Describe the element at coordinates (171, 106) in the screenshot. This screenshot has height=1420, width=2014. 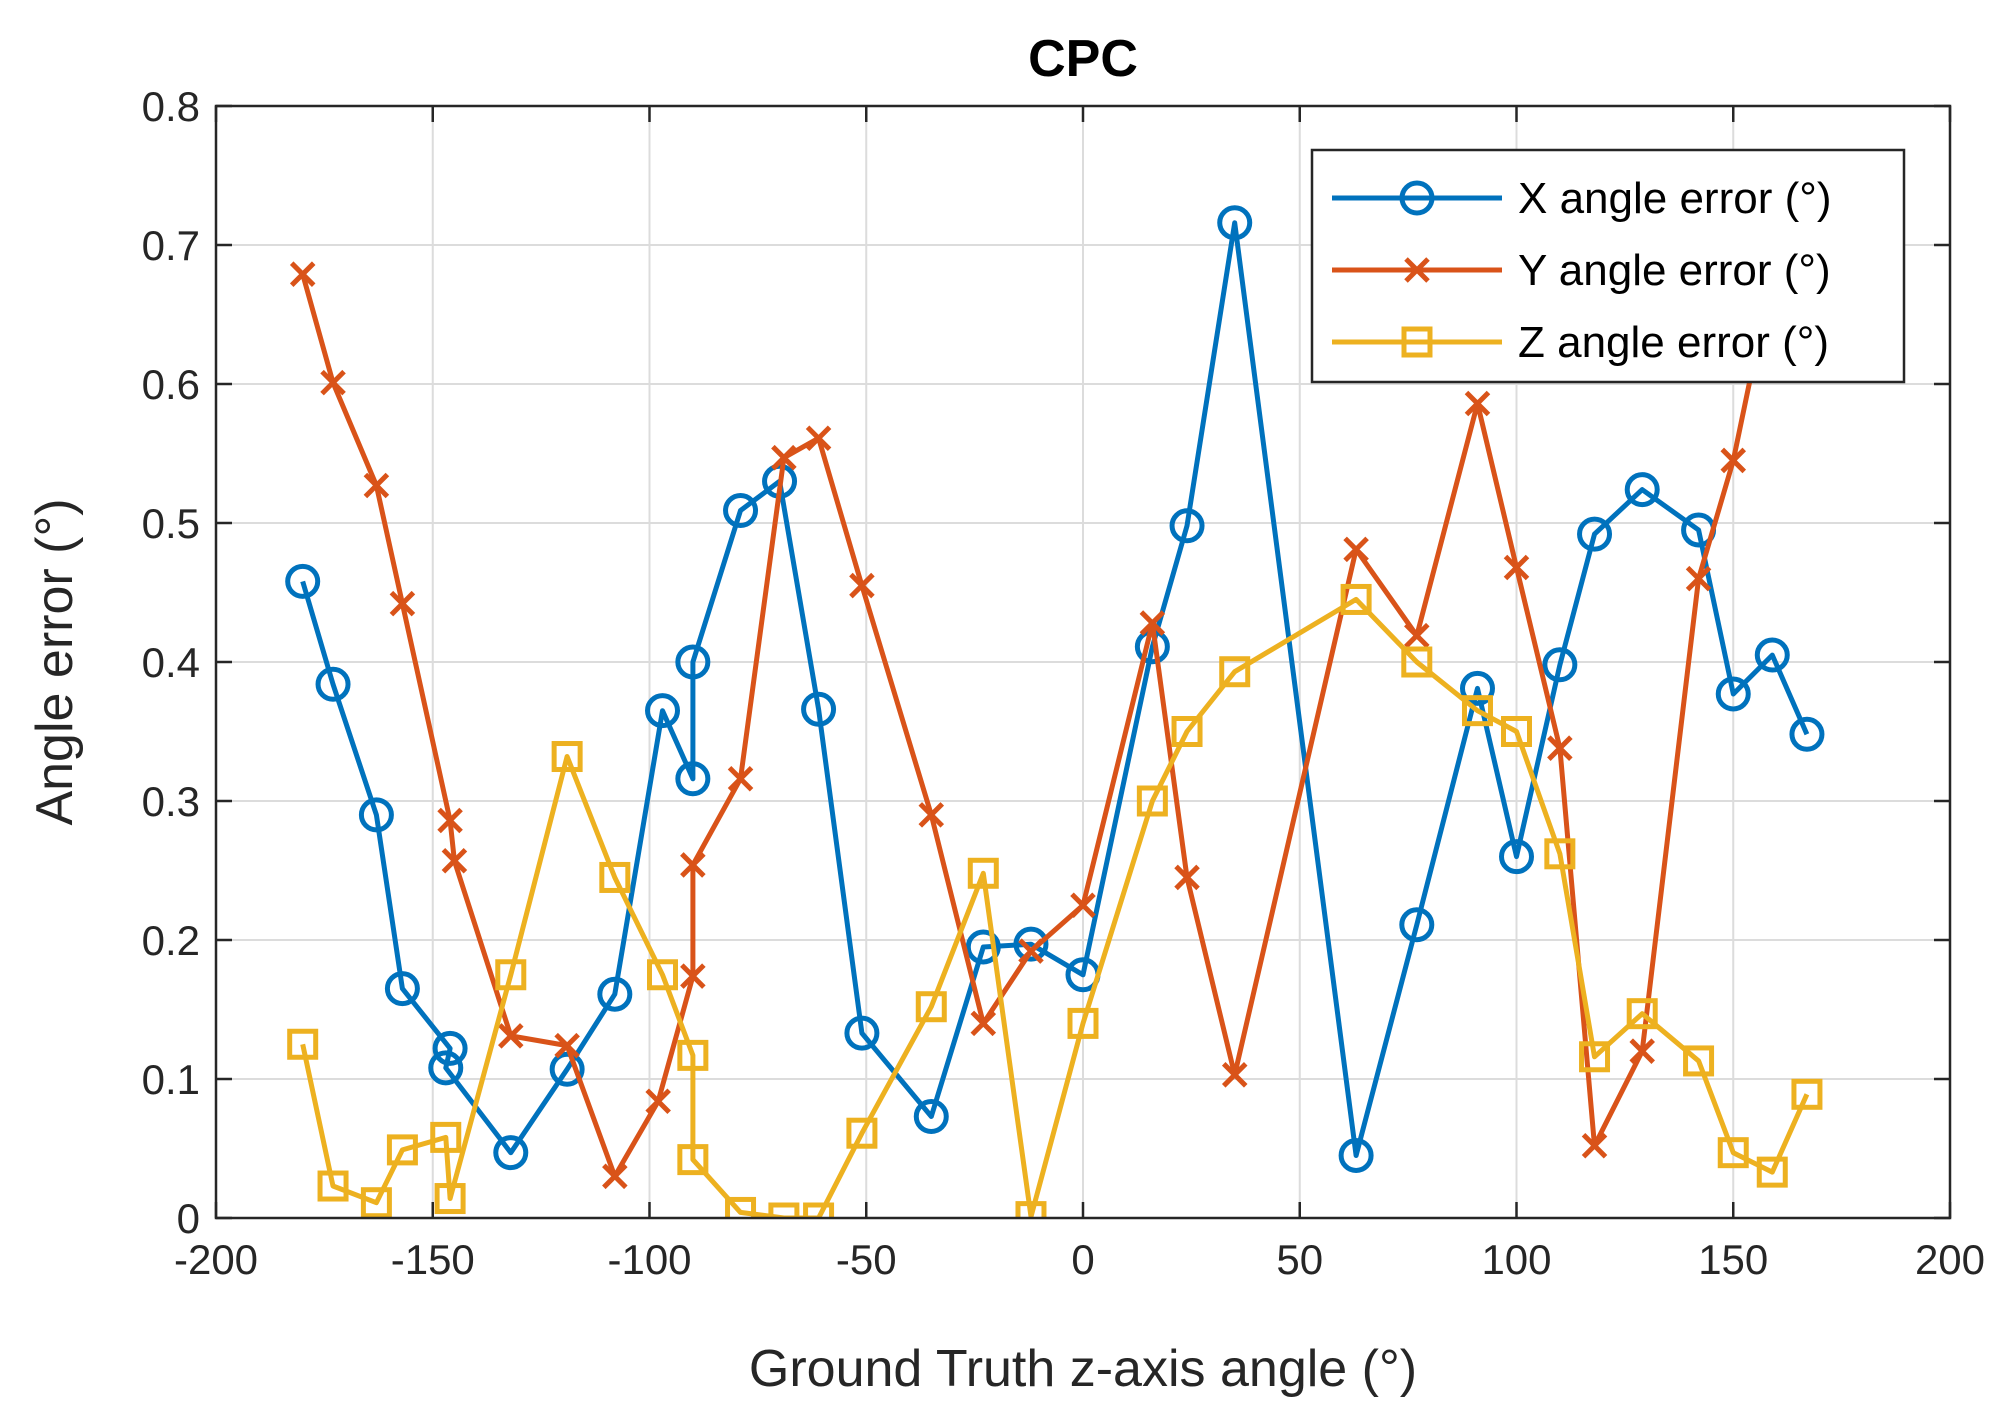
I see `y-tick-label: 0.8` at that location.